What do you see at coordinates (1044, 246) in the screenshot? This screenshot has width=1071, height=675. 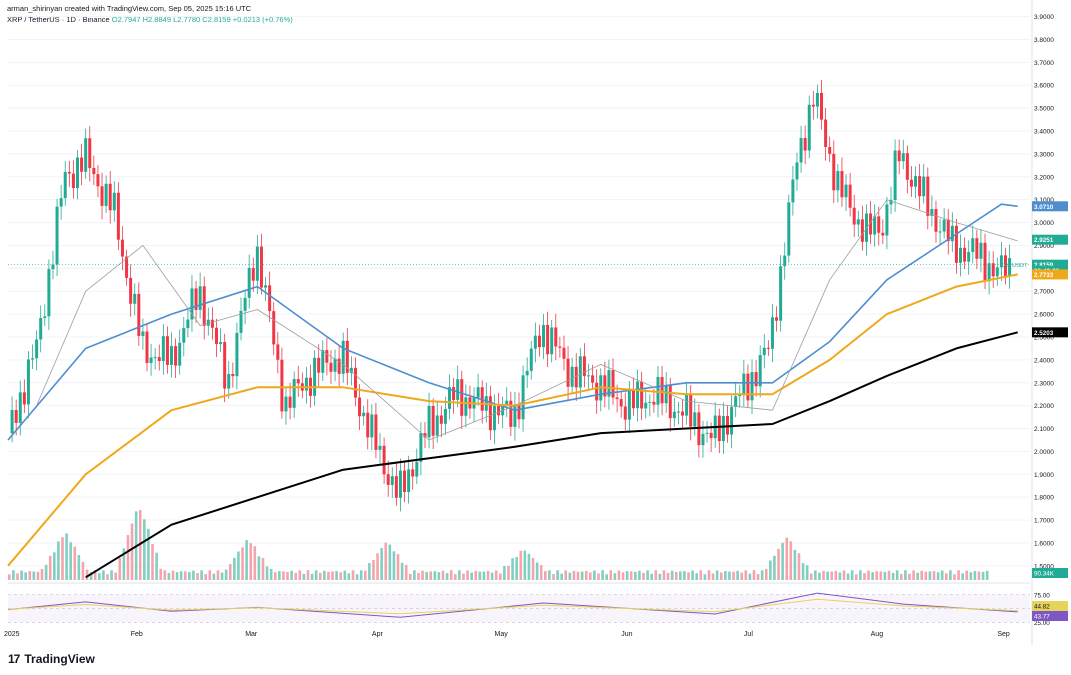 I see `price-tick-label: 2.9000` at bounding box center [1044, 246].